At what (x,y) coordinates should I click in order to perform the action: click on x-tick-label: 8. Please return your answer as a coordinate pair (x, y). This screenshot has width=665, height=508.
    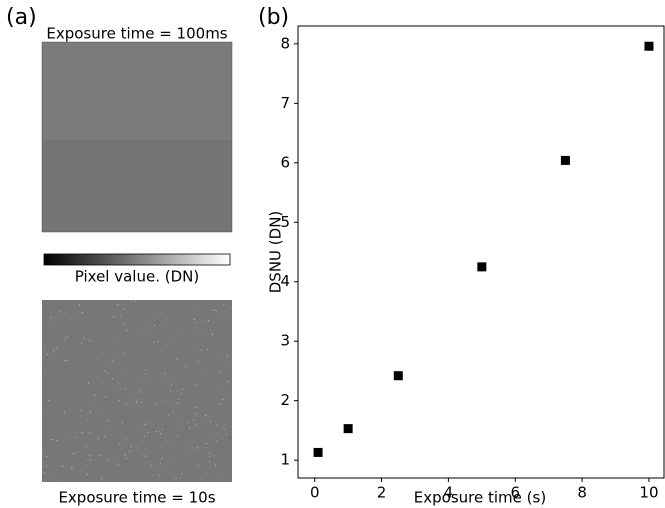
    Looking at the image, I should click on (582, 493).